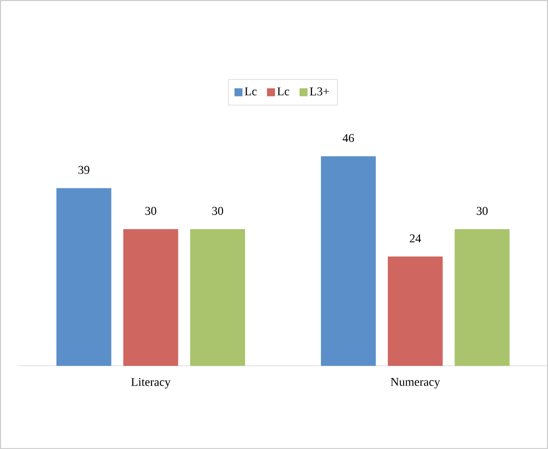 This screenshot has height=449, width=548. What do you see at coordinates (319, 91) in the screenshot?
I see `legend-label: L3+` at bounding box center [319, 91].